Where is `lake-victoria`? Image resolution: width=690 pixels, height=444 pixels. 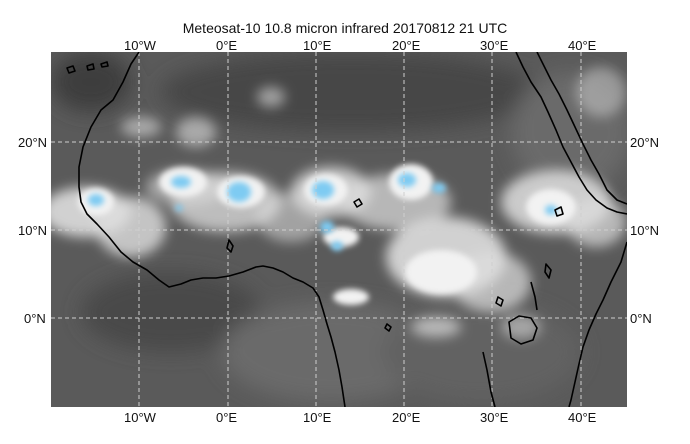 lake-victoria is located at coordinates (523, 330).